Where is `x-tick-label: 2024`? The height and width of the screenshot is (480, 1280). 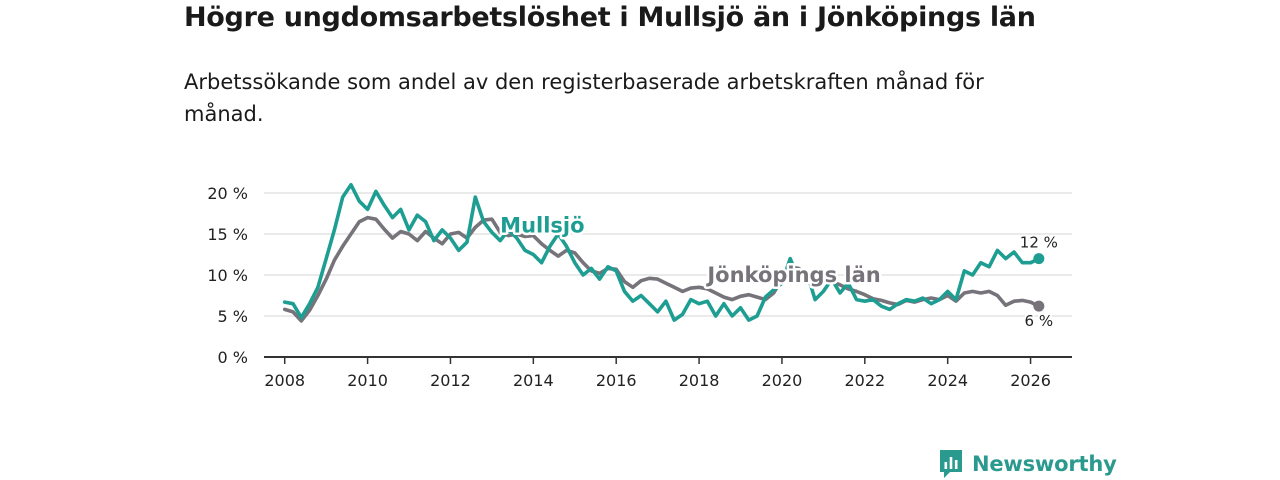 x-tick-label: 2024 is located at coordinates (947, 380).